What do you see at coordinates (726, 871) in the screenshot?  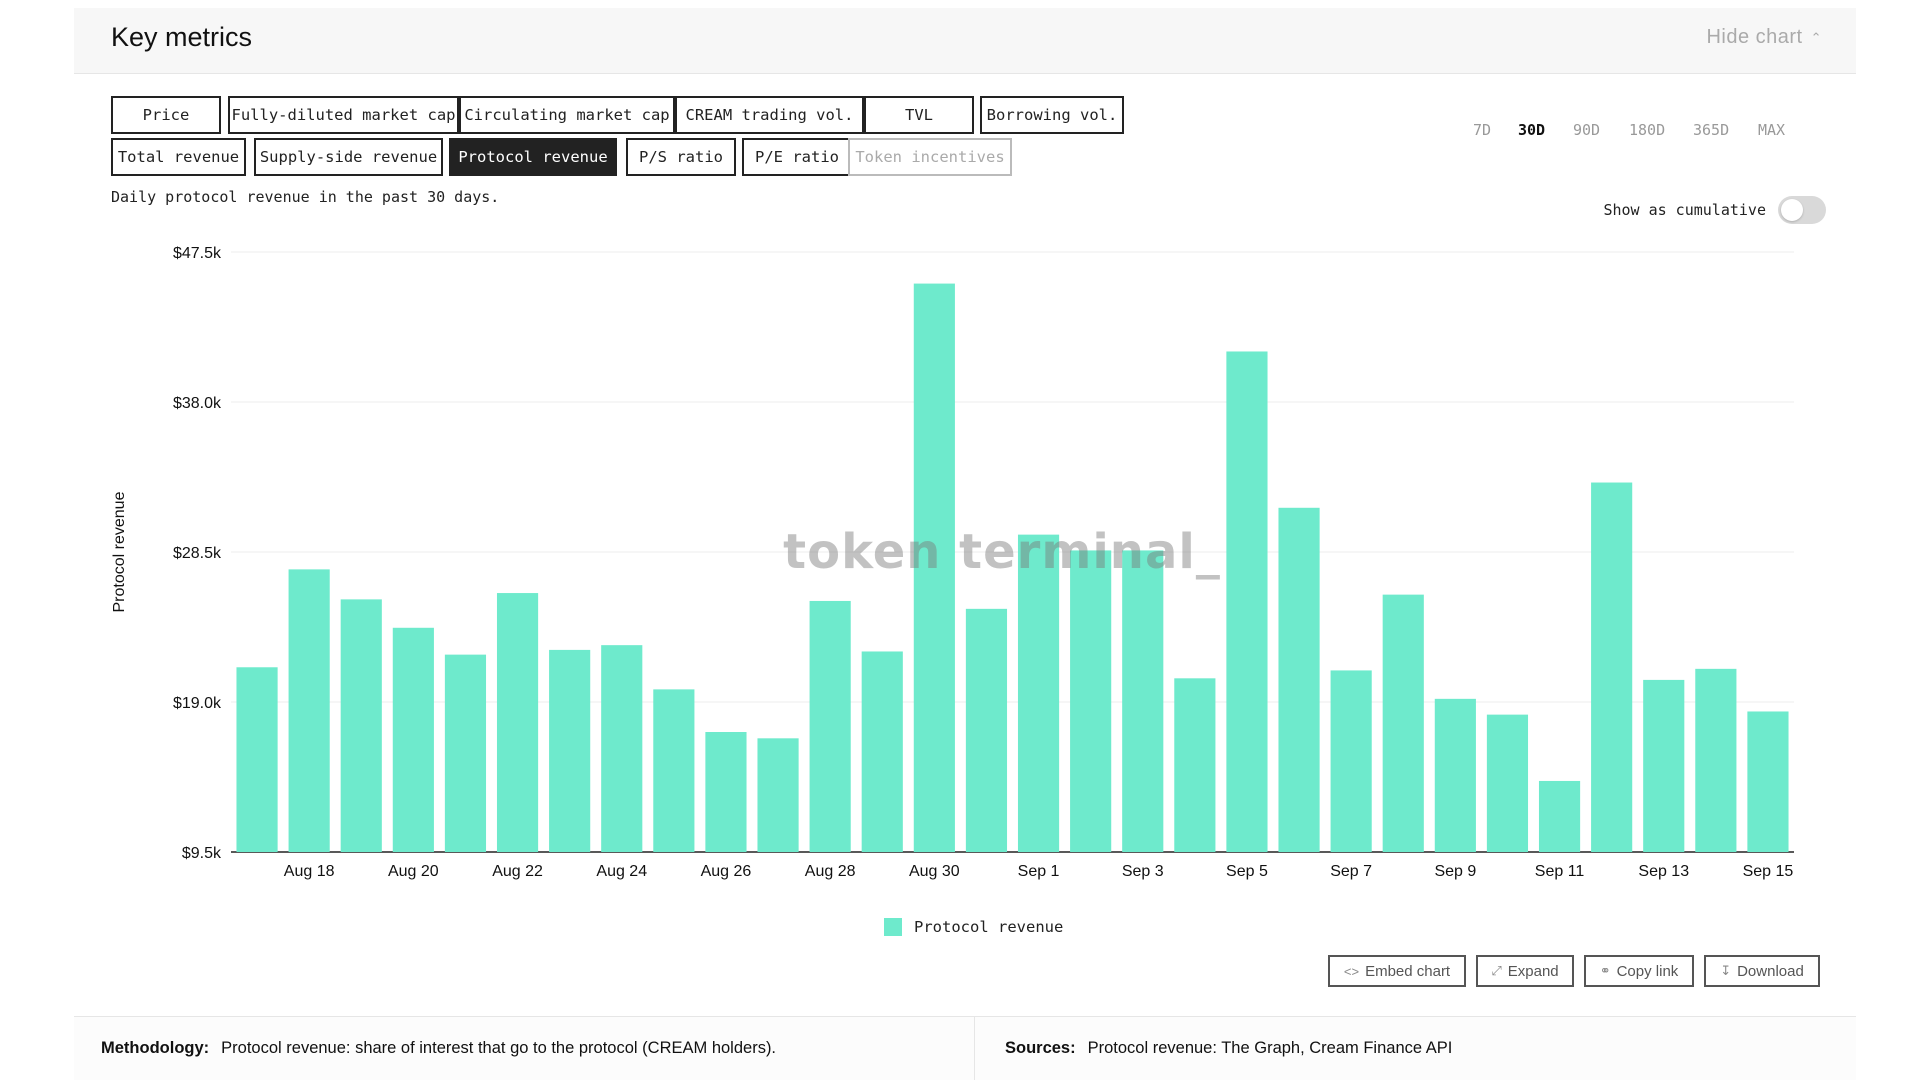 I see `x-tick-label: Aug 26` at bounding box center [726, 871].